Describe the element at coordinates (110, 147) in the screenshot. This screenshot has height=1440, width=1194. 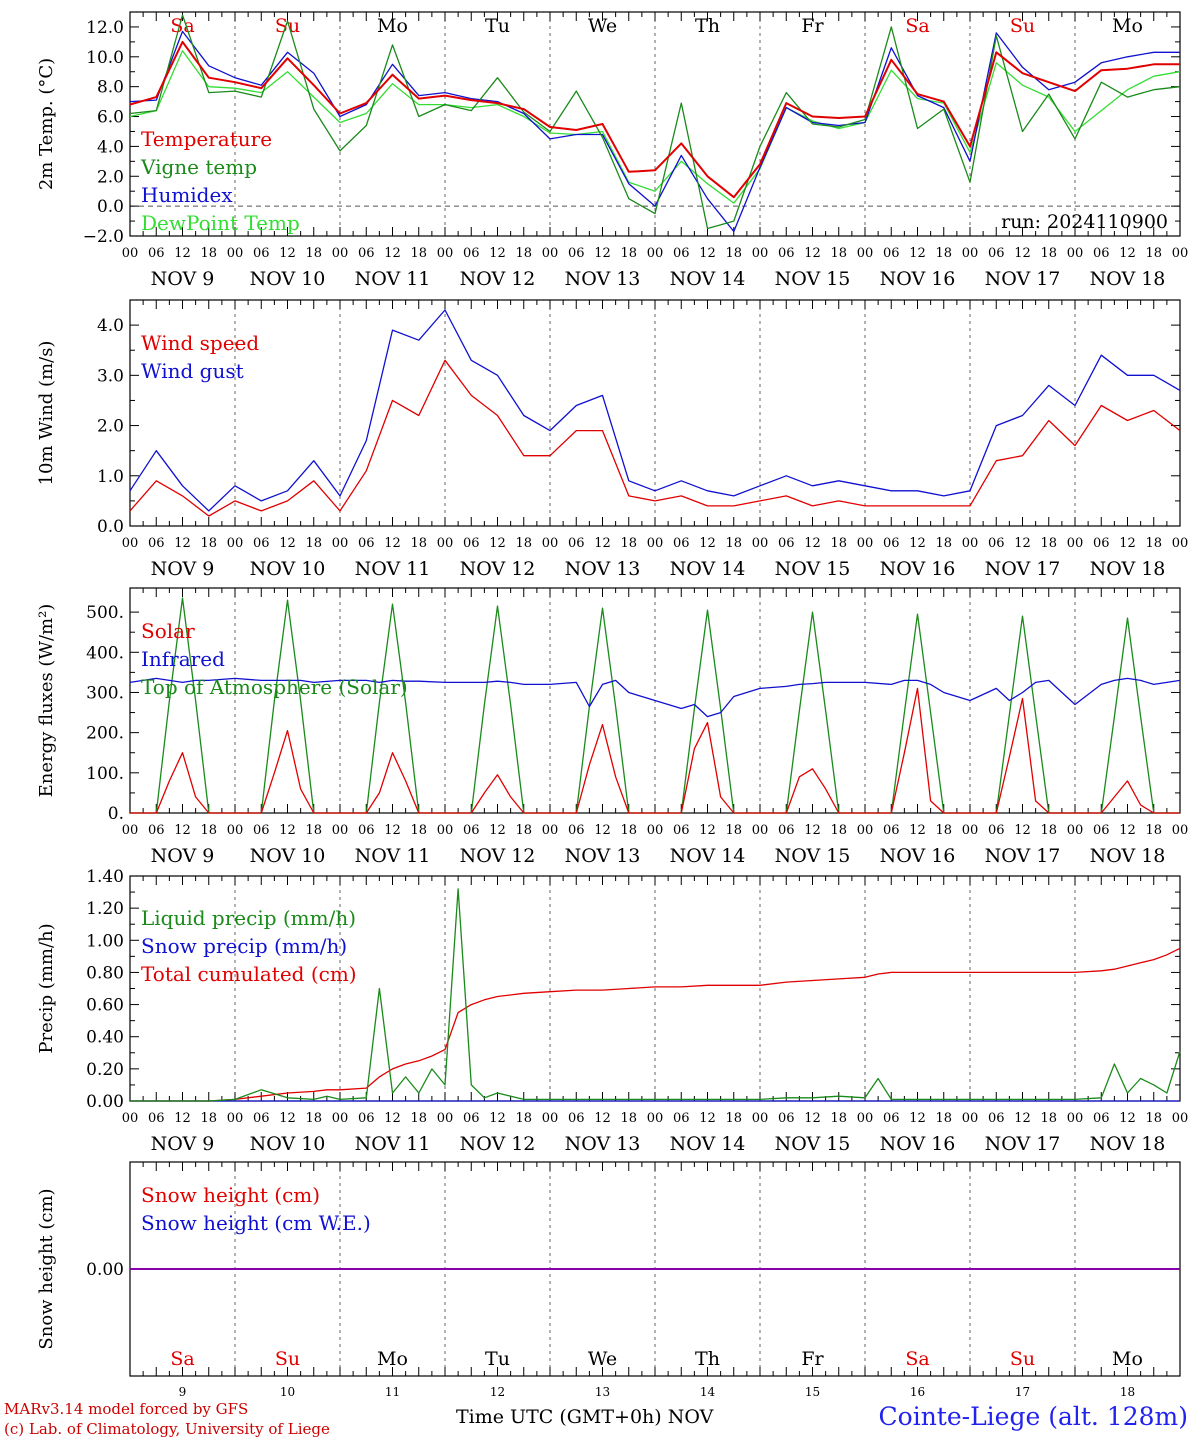
I see `temp-y-tick-label: 4.0` at that location.